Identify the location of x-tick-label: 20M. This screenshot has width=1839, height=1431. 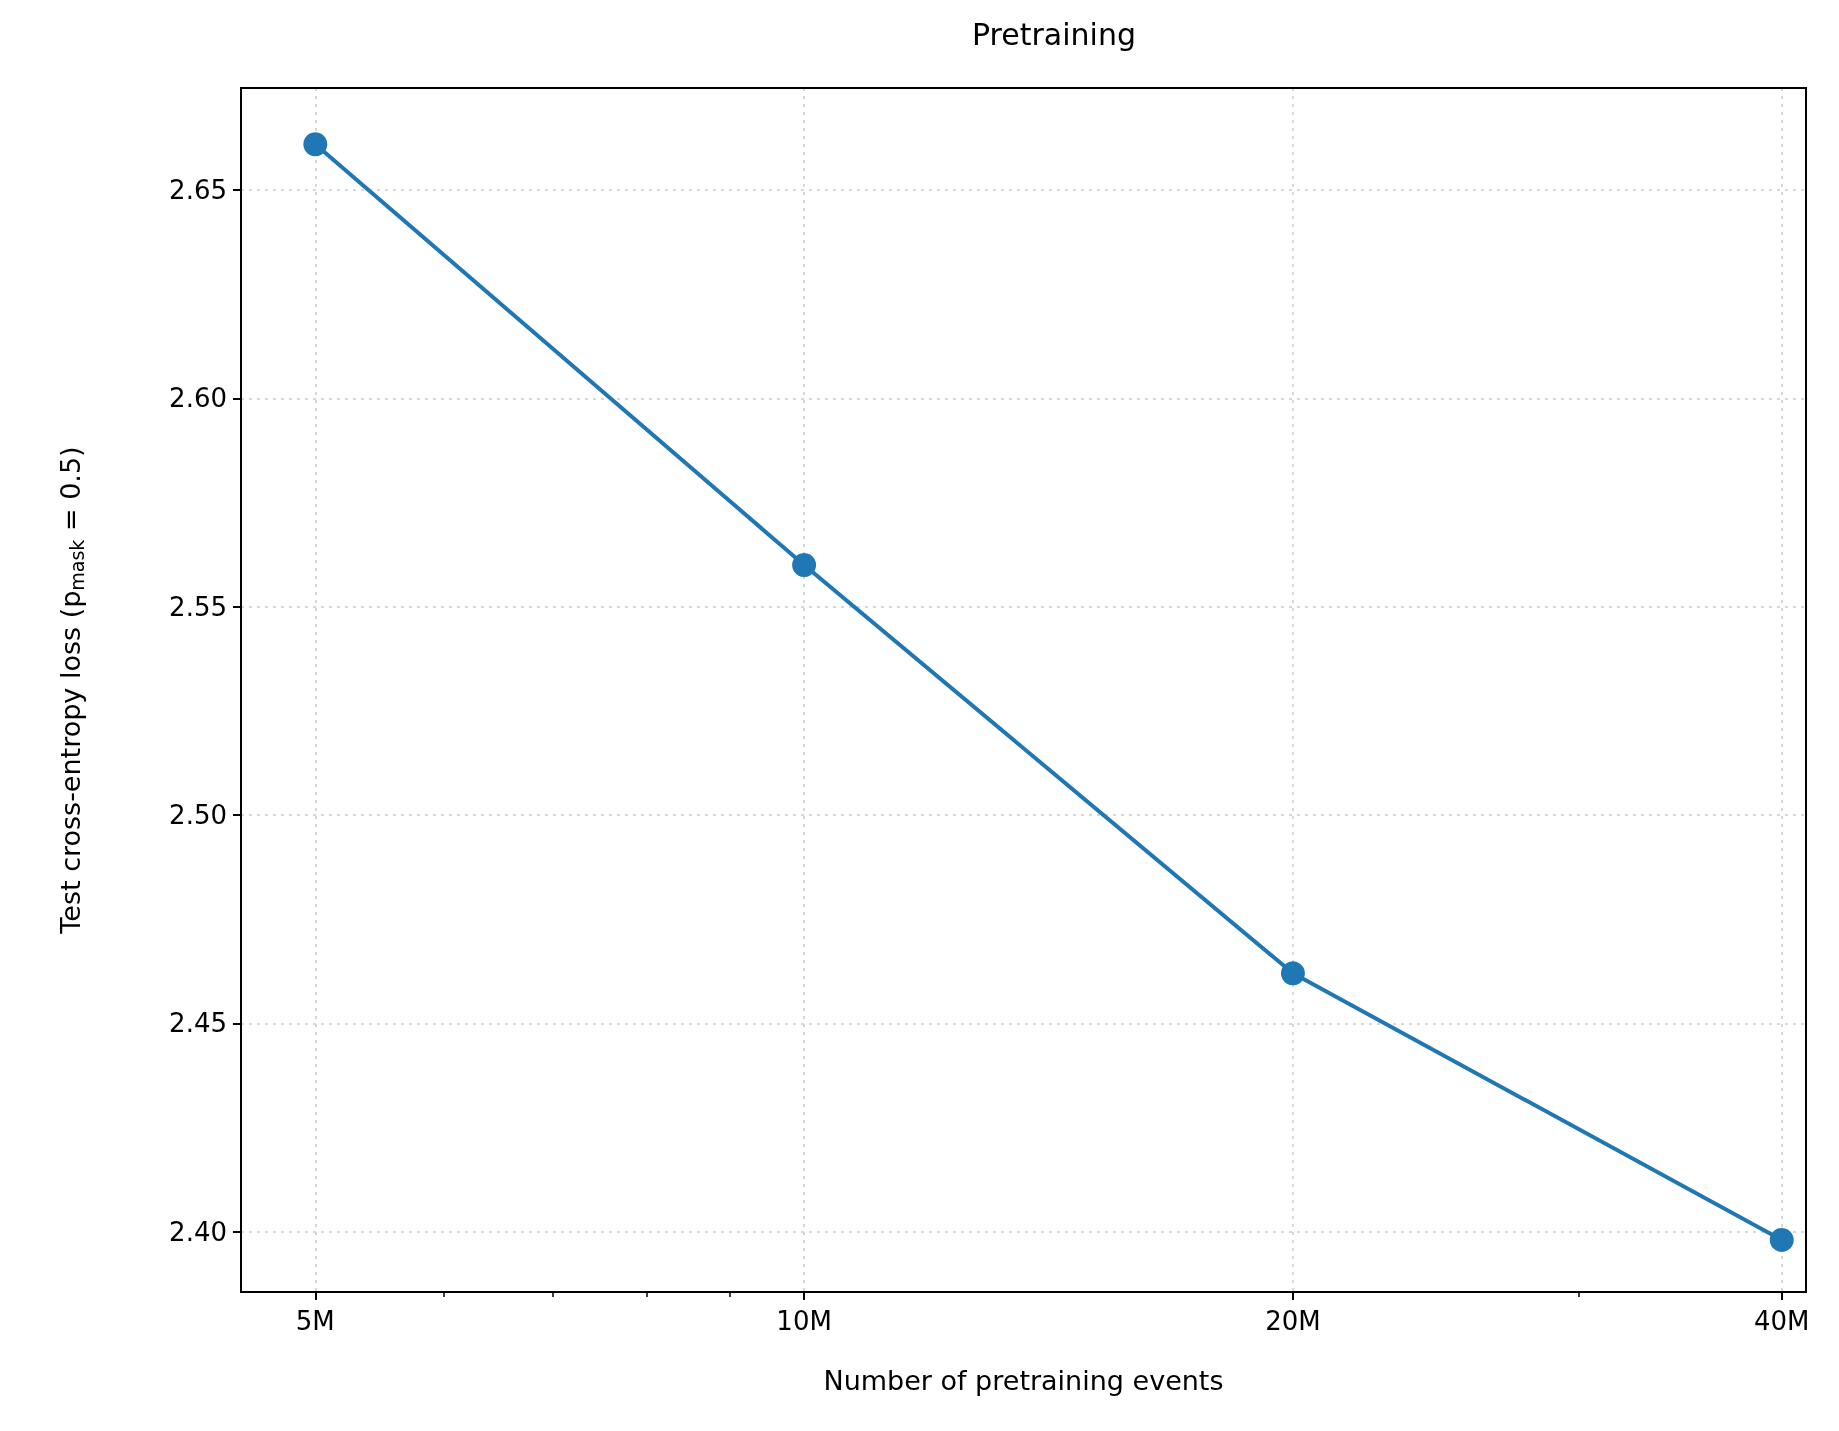
(1293, 1321).